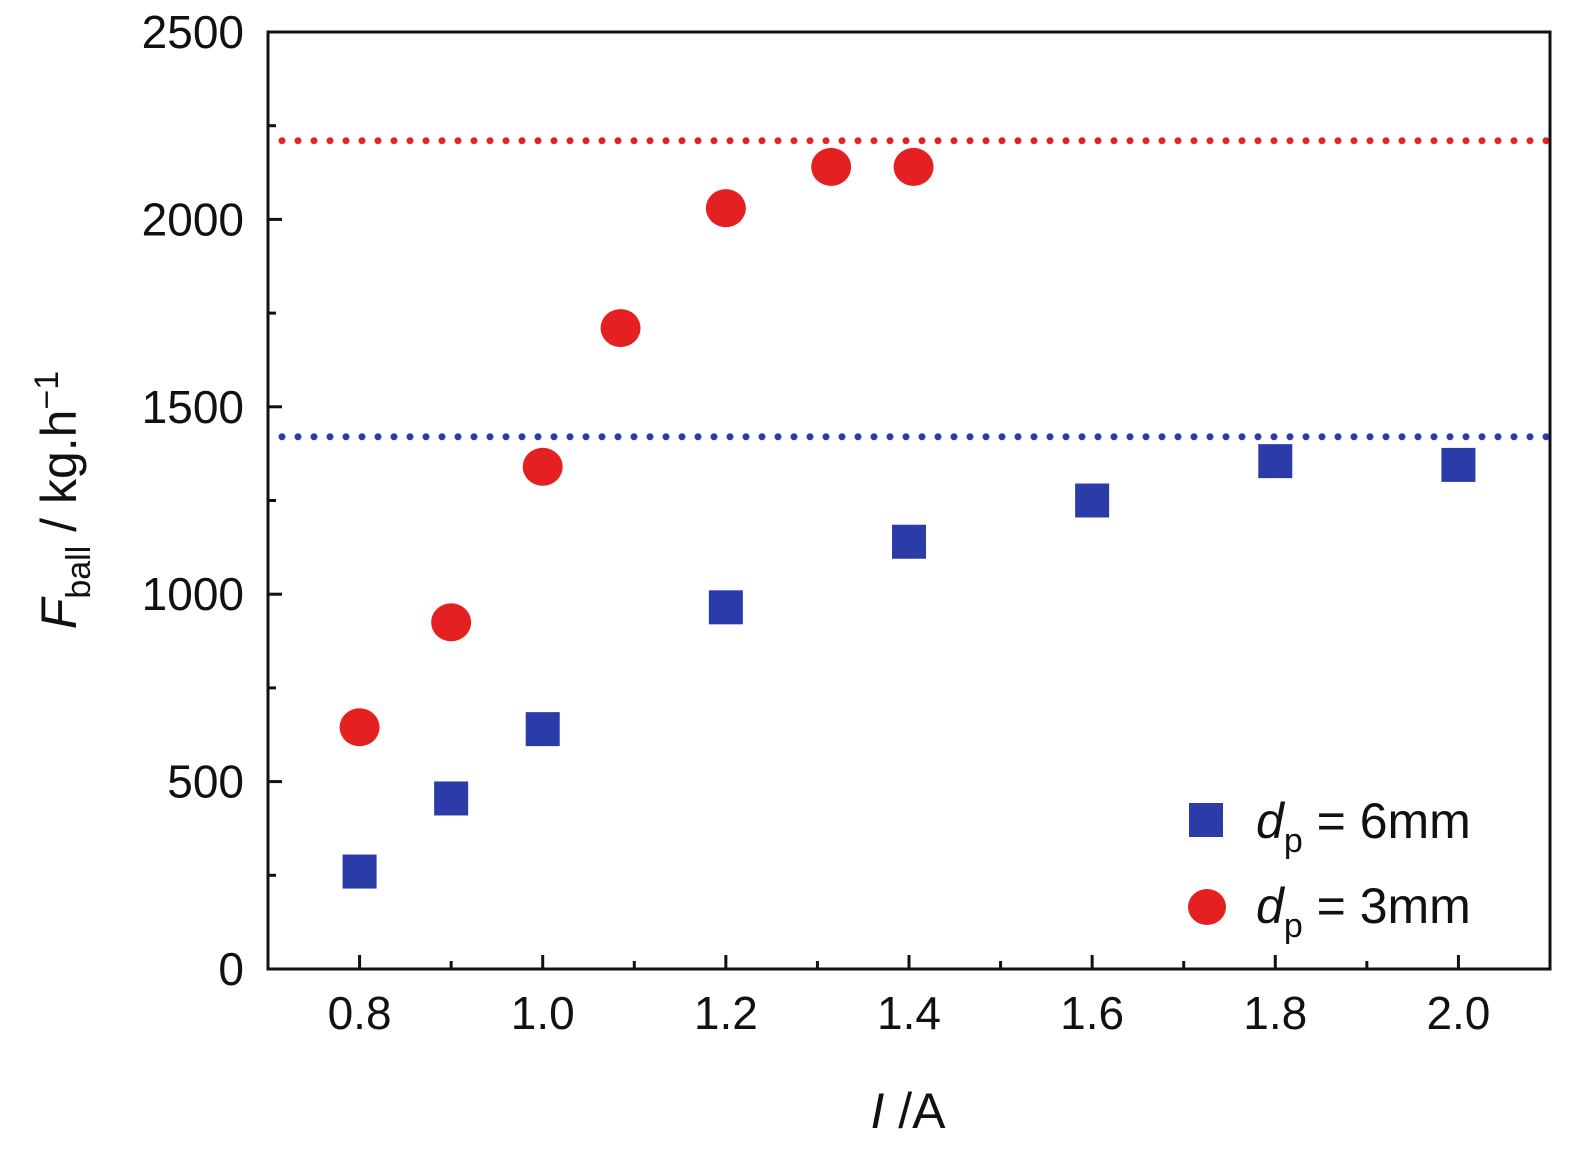 The width and height of the screenshot is (1575, 1150). I want to click on x-tick-label: 2.0, so click(1458, 1013).